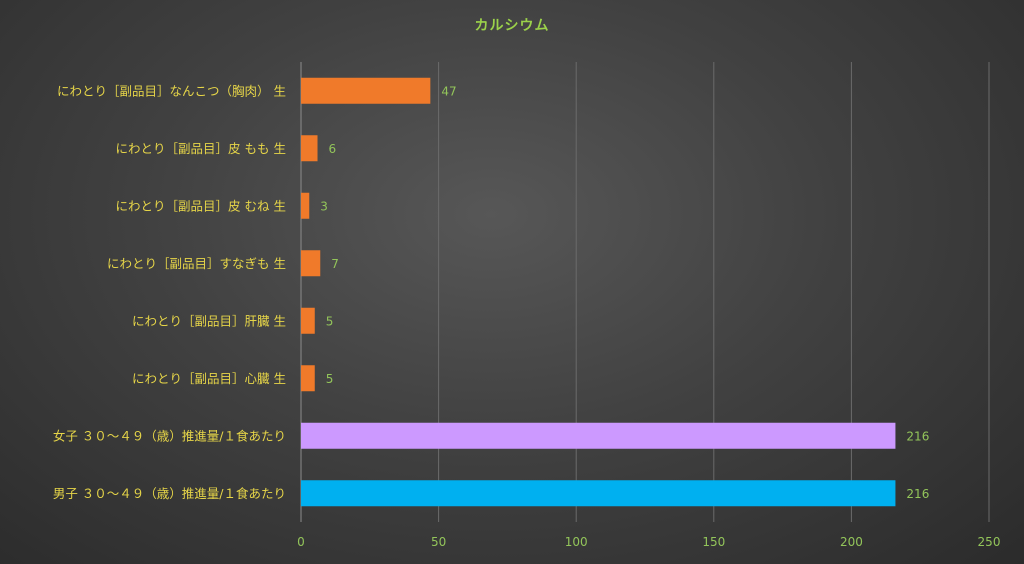  I want to click on x-tick-label: 100, so click(576, 542).